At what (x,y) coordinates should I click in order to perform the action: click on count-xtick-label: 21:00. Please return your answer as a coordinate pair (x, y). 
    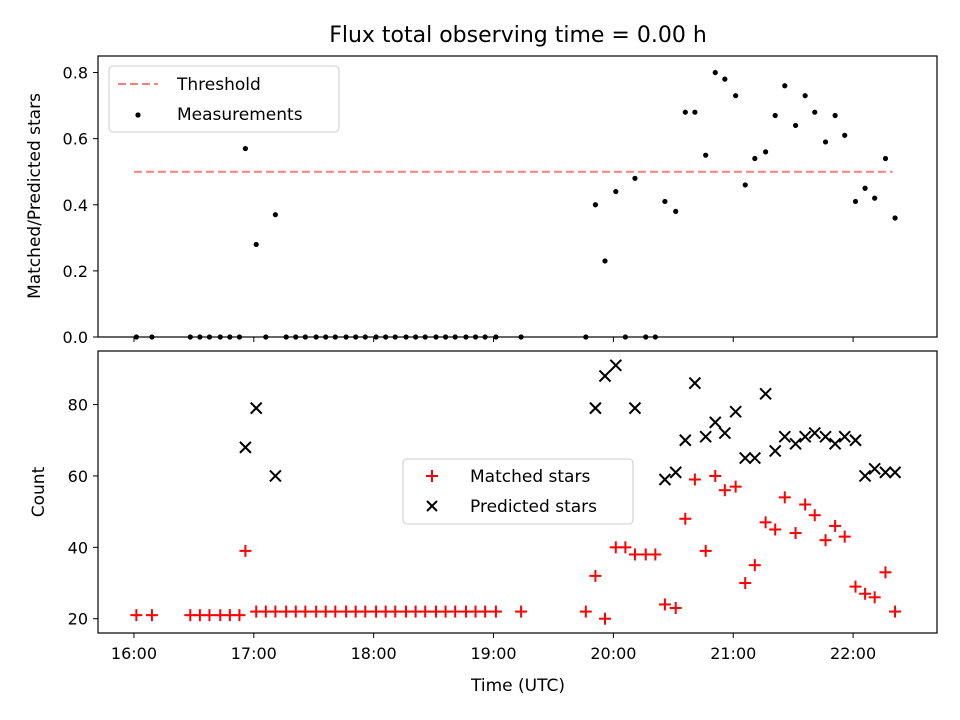
    Looking at the image, I should click on (733, 653).